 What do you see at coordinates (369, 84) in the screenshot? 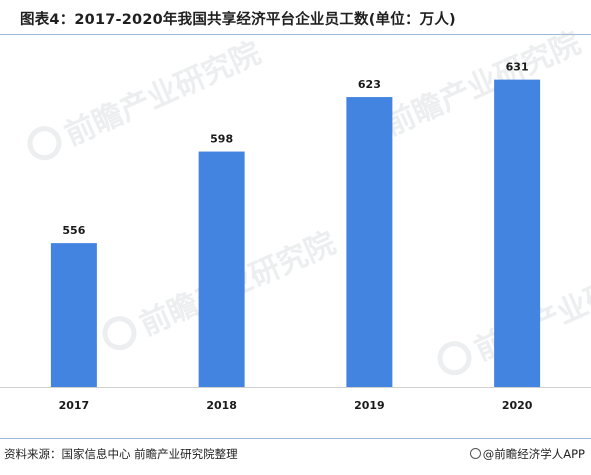
I see `data-label: 623` at bounding box center [369, 84].